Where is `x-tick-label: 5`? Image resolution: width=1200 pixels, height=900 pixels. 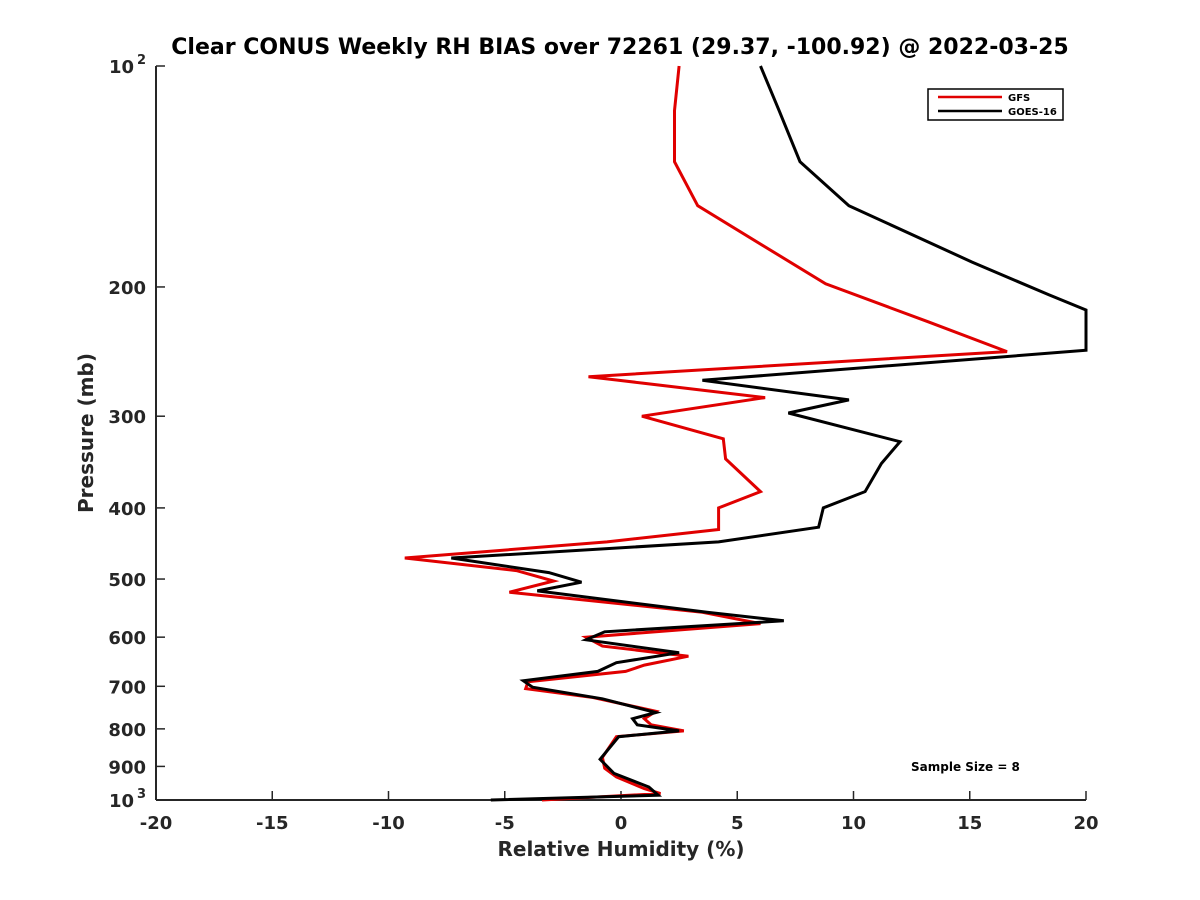
x-tick-label: 5 is located at coordinates (737, 823).